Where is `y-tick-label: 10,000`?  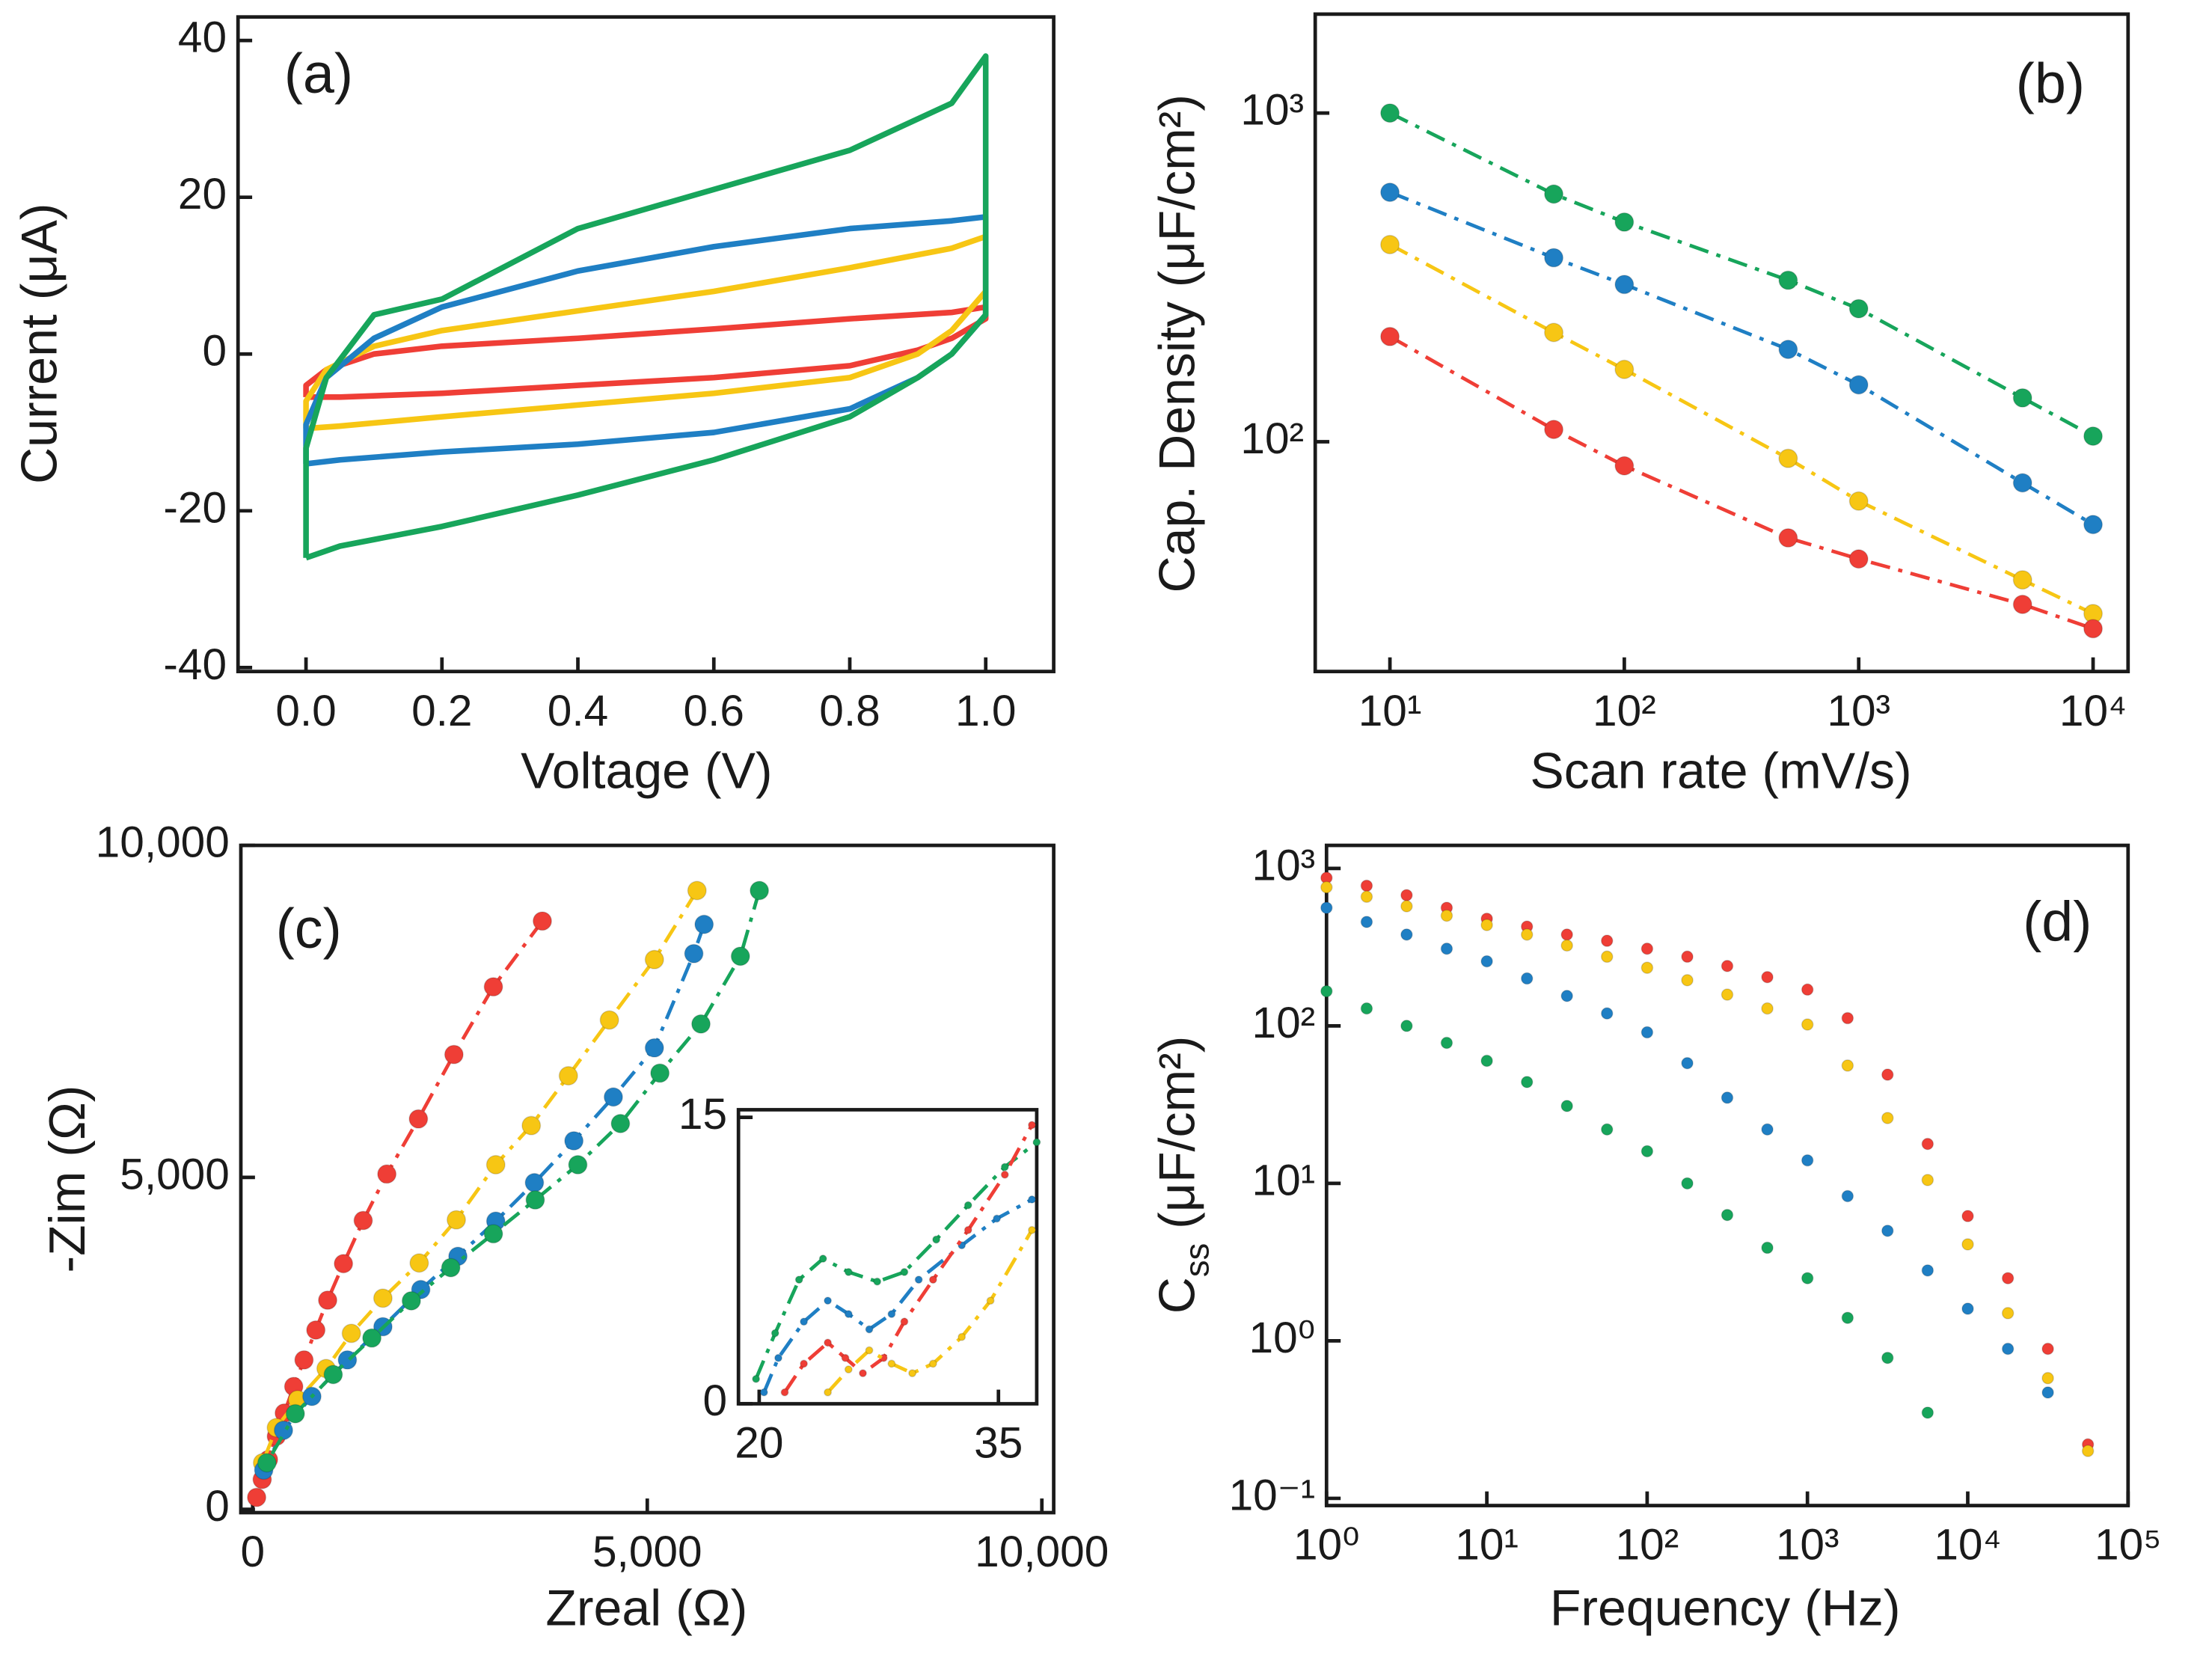
y-tick-label: 10,000 is located at coordinates (163, 843).